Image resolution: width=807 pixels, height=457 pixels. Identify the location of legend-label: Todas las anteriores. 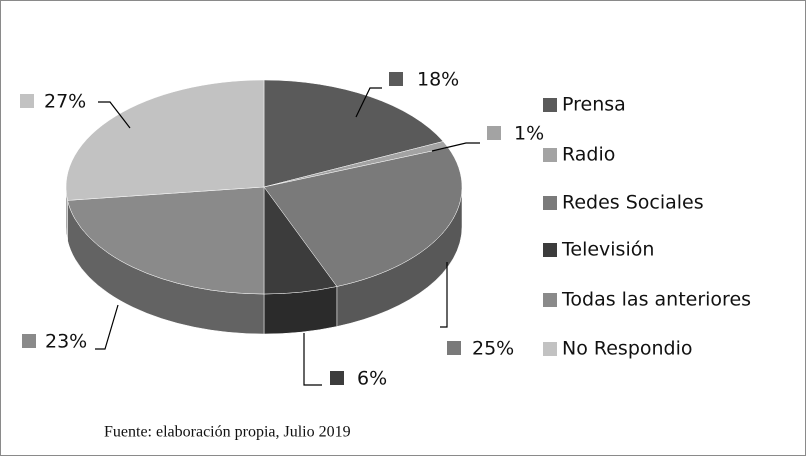
(656, 300).